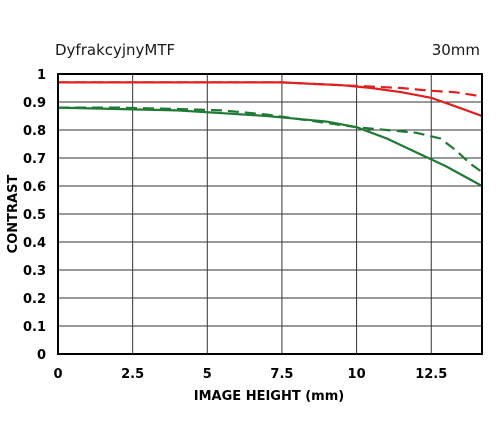 The height and width of the screenshot is (442, 496). I want to click on chart-subtitle: 30mm, so click(456, 50).